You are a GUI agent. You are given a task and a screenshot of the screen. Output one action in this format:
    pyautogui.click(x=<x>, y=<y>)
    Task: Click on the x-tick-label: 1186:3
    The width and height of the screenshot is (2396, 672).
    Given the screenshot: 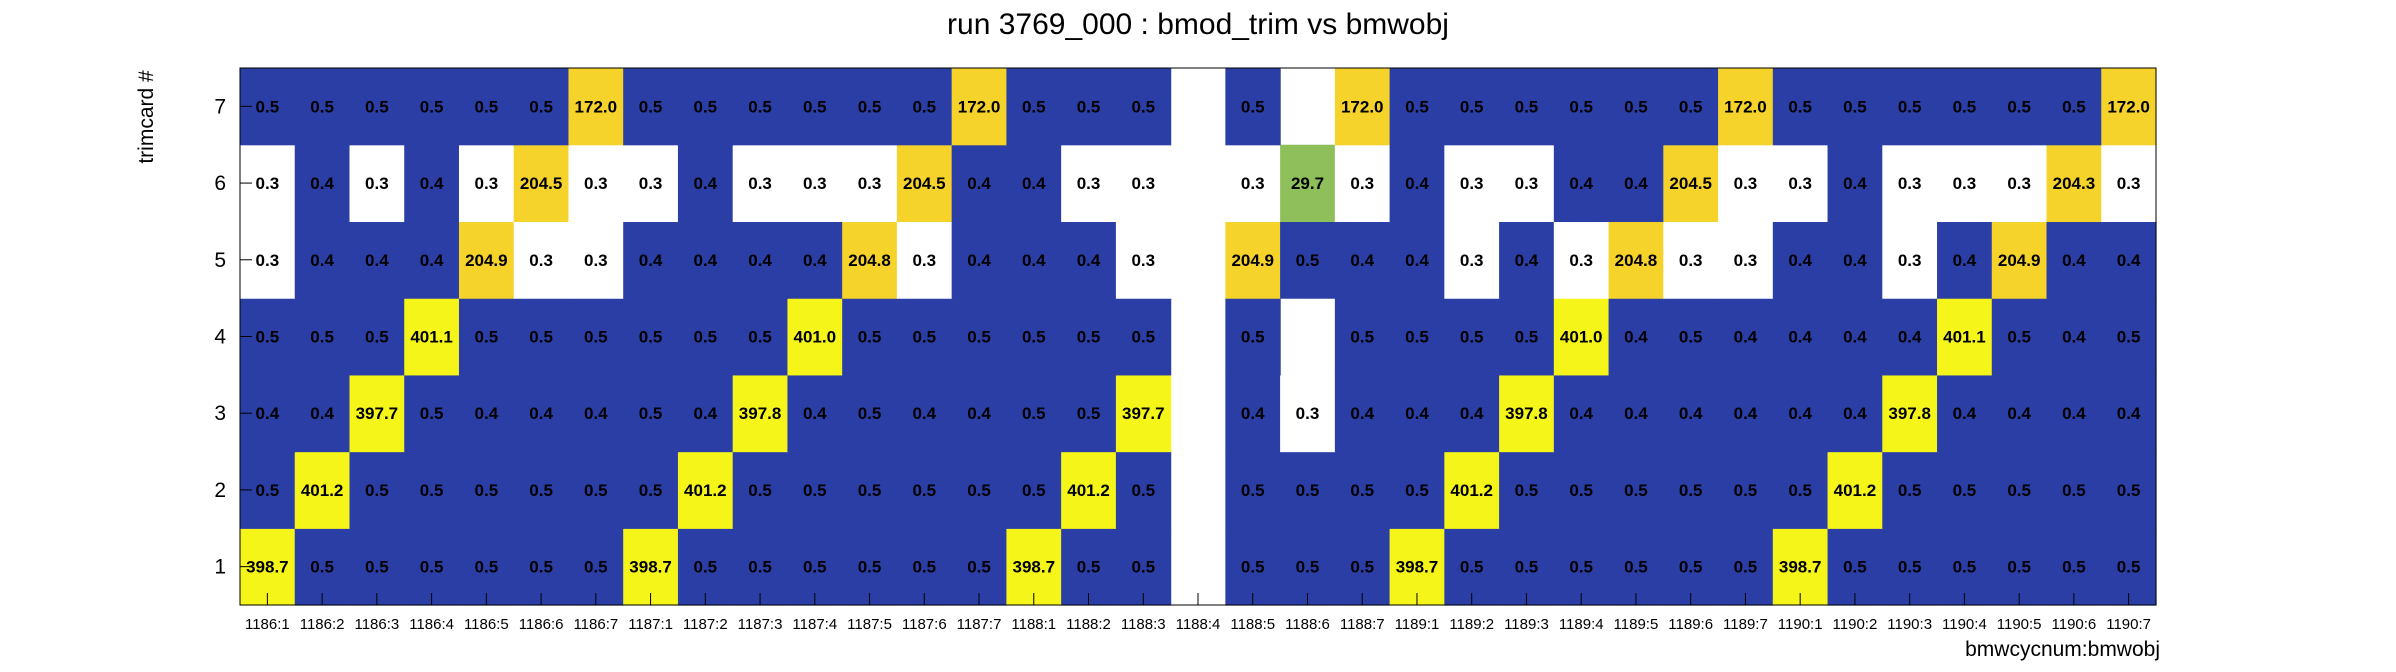 What is the action you would take?
    pyautogui.click(x=376, y=624)
    